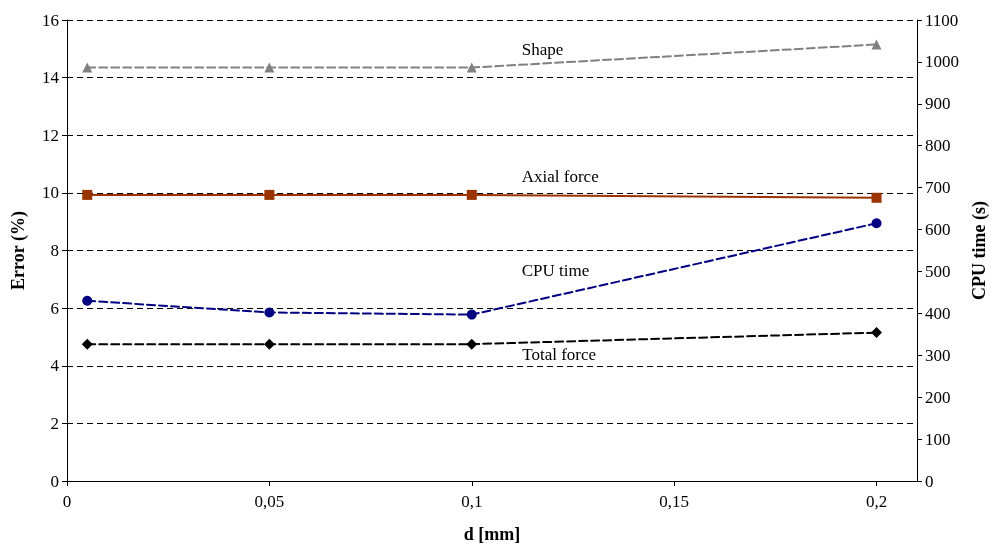  I want to click on y2-tick-label: 900, so click(938, 104).